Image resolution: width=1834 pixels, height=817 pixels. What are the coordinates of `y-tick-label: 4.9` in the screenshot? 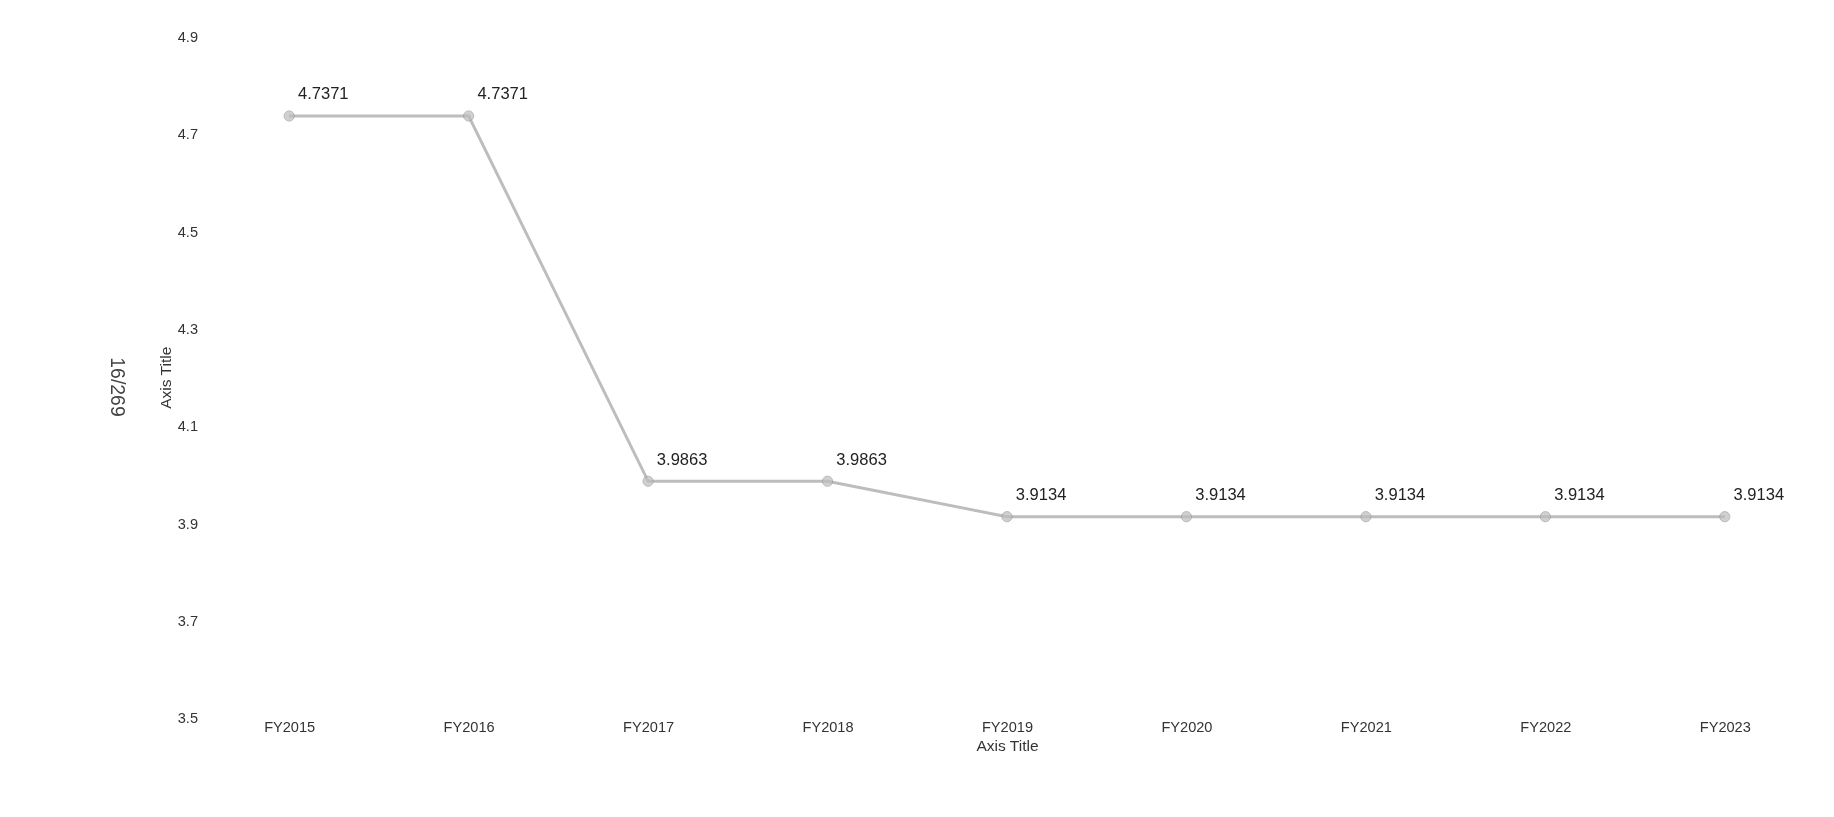 It's located at (187, 37).